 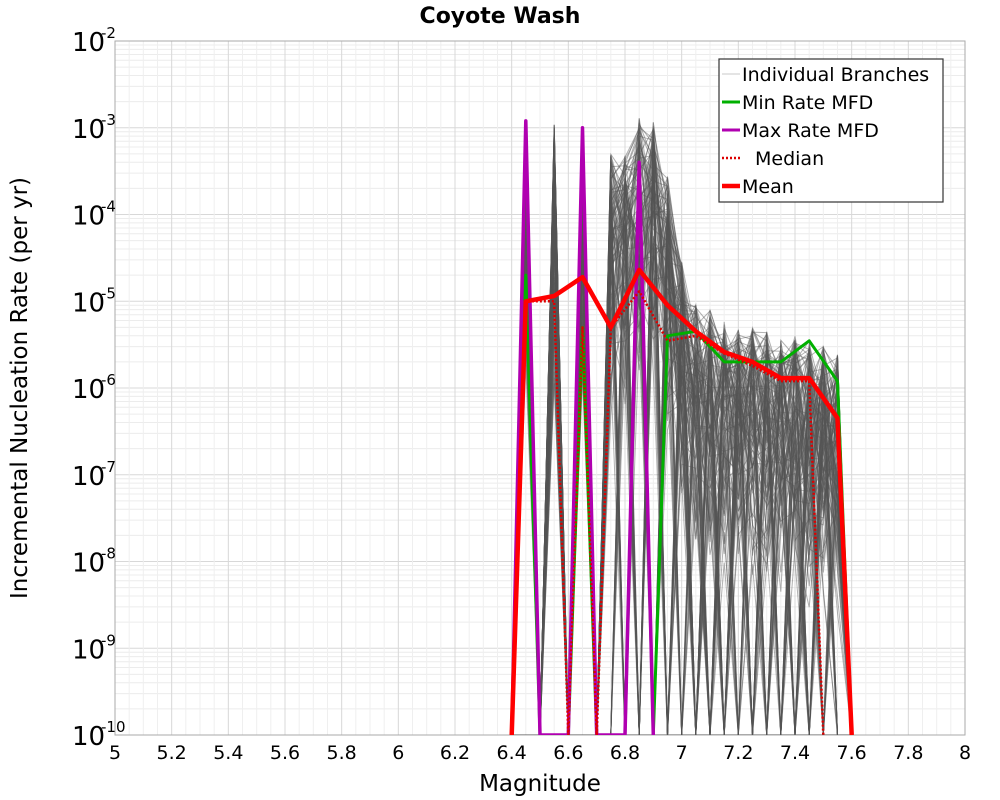 I want to click on x-tick-label: 5.8, so click(x=342, y=753).